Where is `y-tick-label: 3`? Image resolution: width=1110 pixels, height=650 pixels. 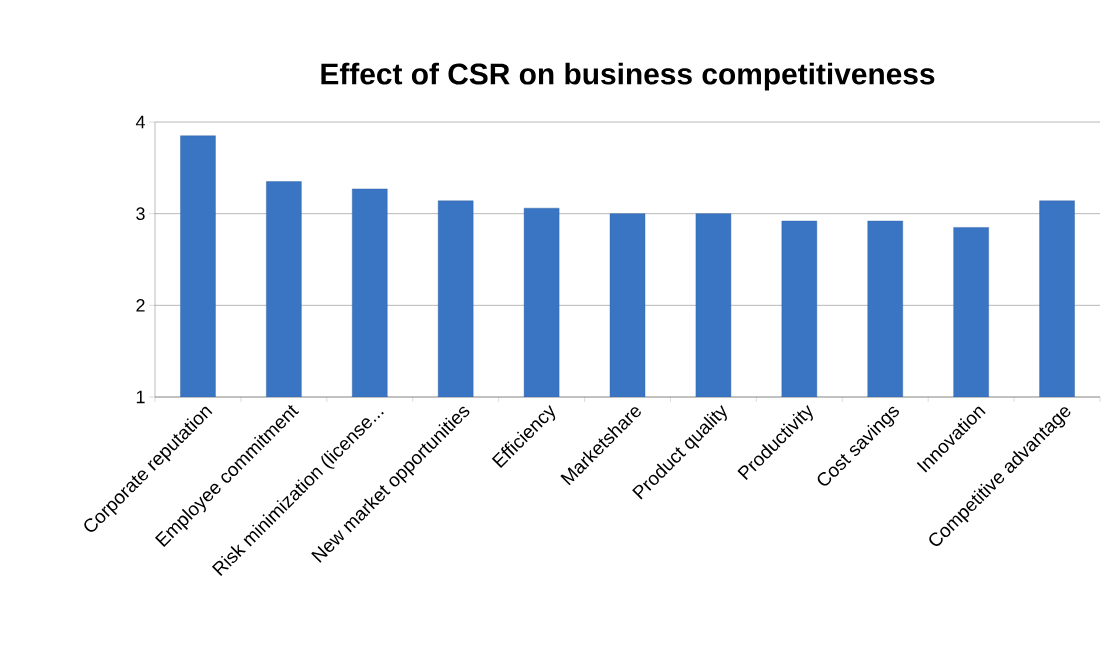 y-tick-label: 3 is located at coordinates (140, 214).